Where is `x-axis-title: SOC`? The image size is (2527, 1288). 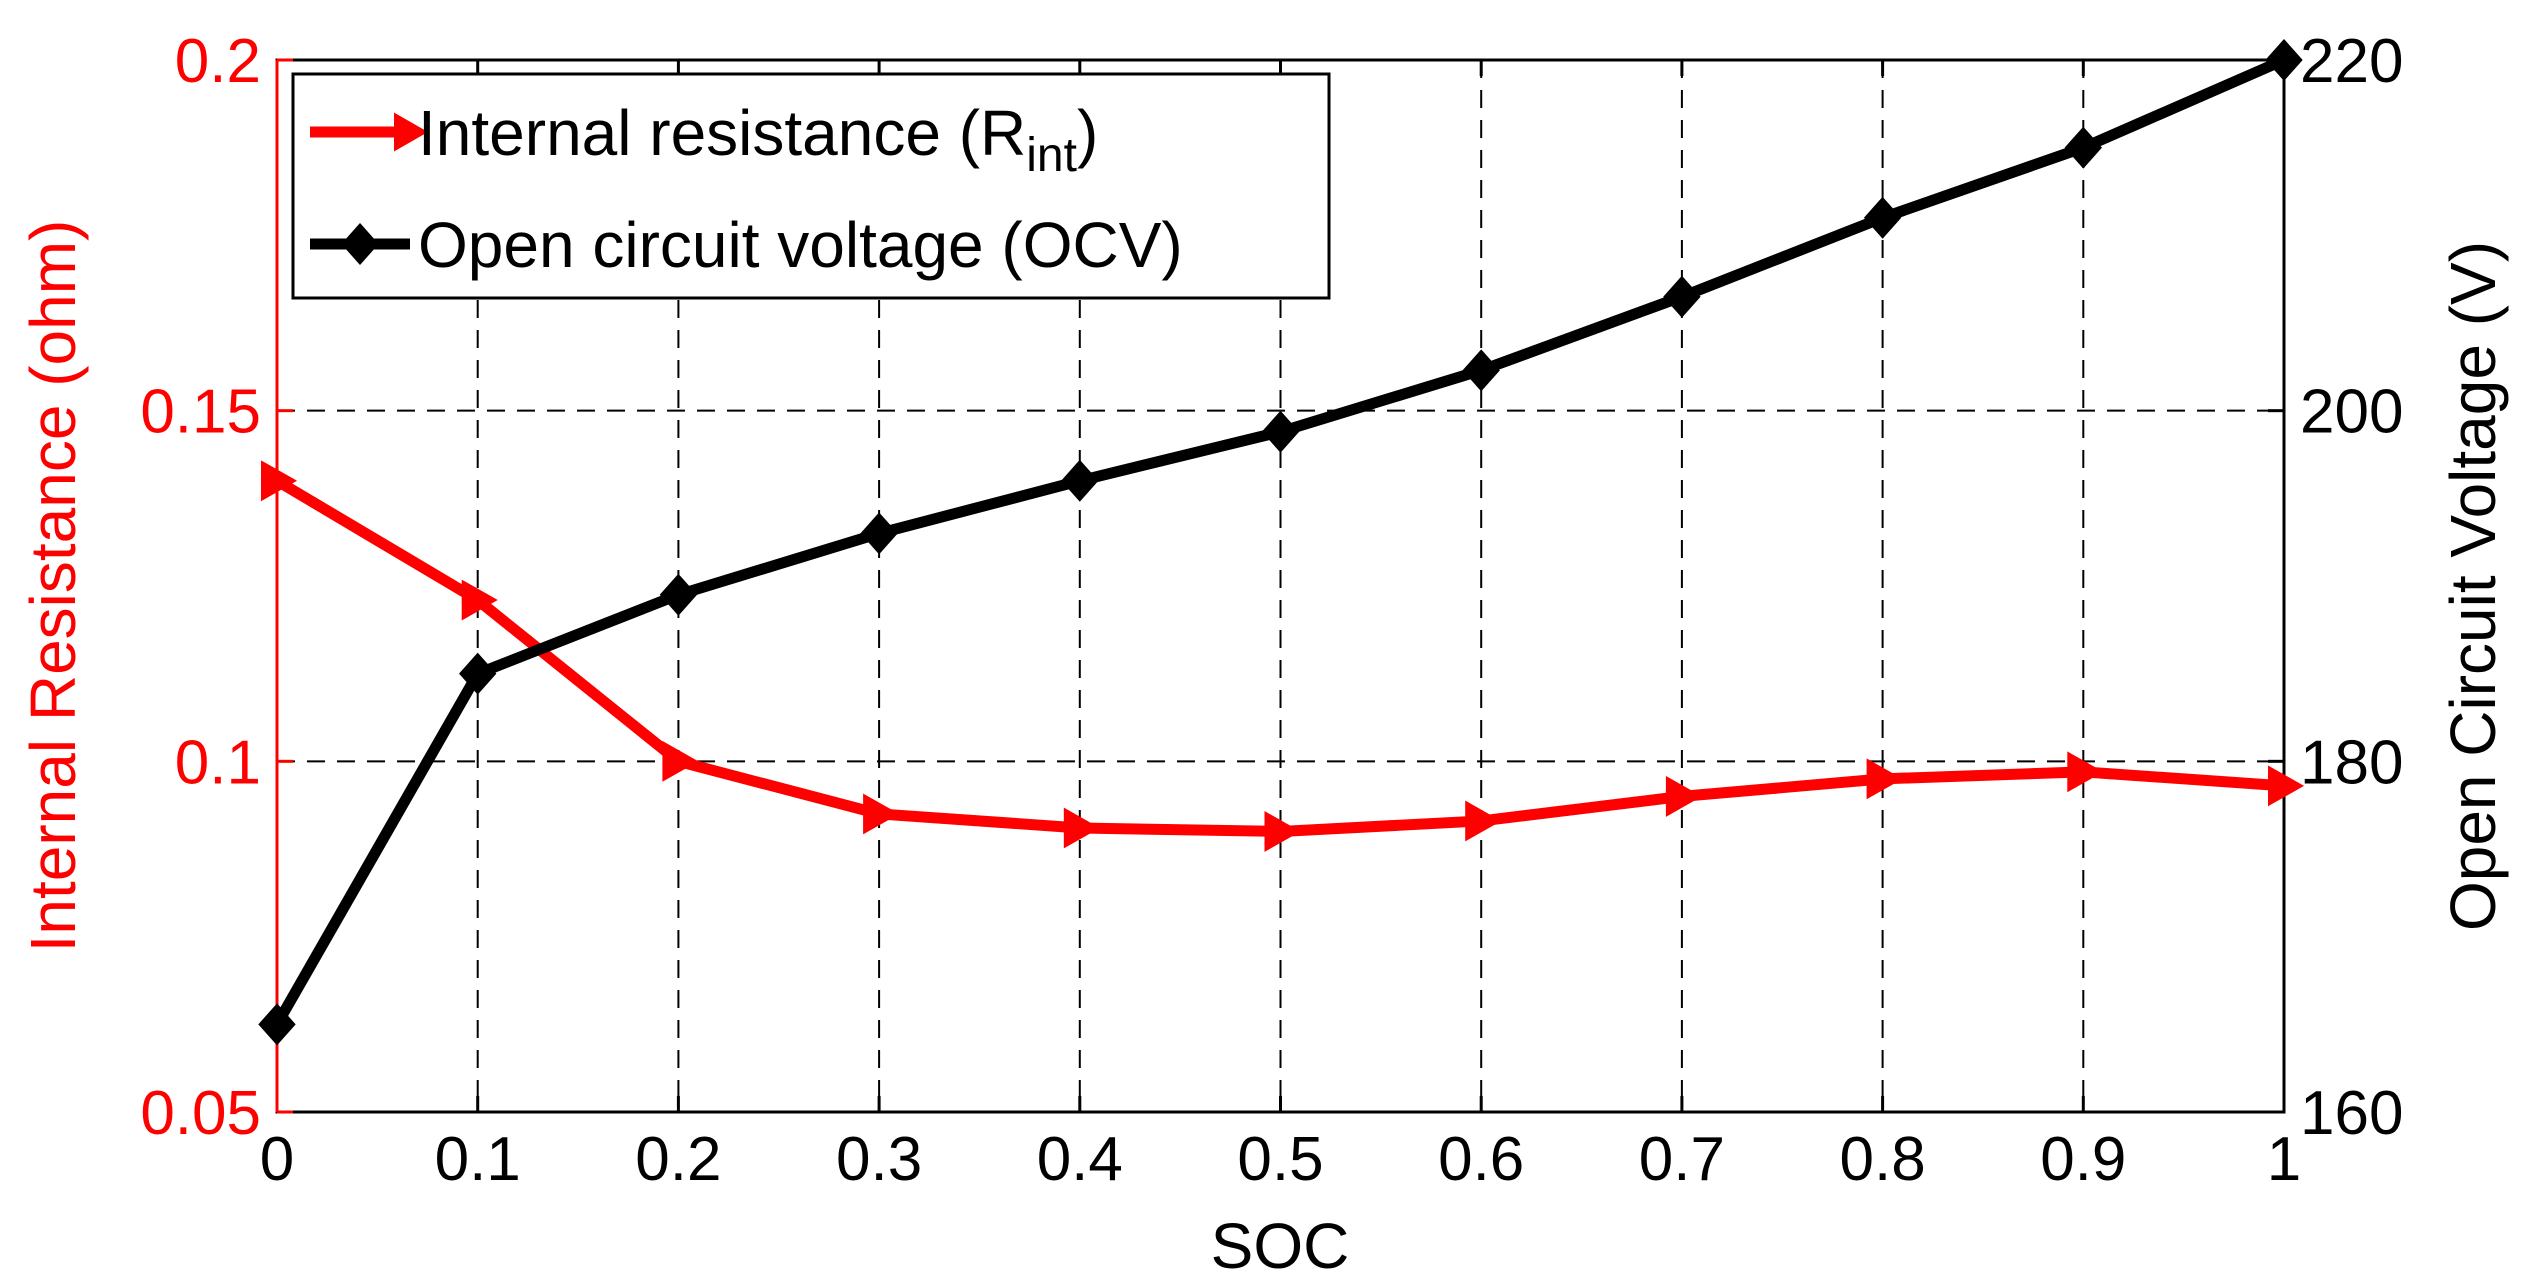
x-axis-title: SOC is located at coordinates (1280, 1246).